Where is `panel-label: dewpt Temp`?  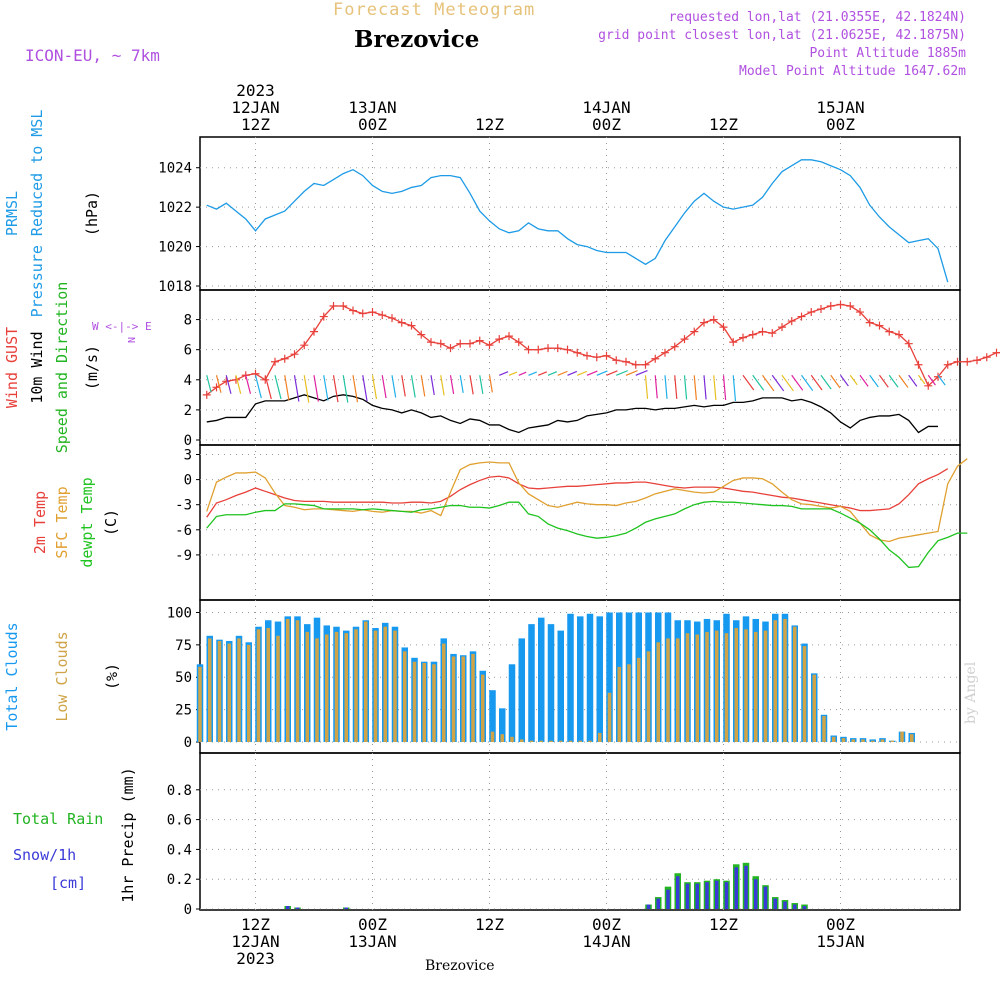 panel-label: dewpt Temp is located at coordinates (87, 522).